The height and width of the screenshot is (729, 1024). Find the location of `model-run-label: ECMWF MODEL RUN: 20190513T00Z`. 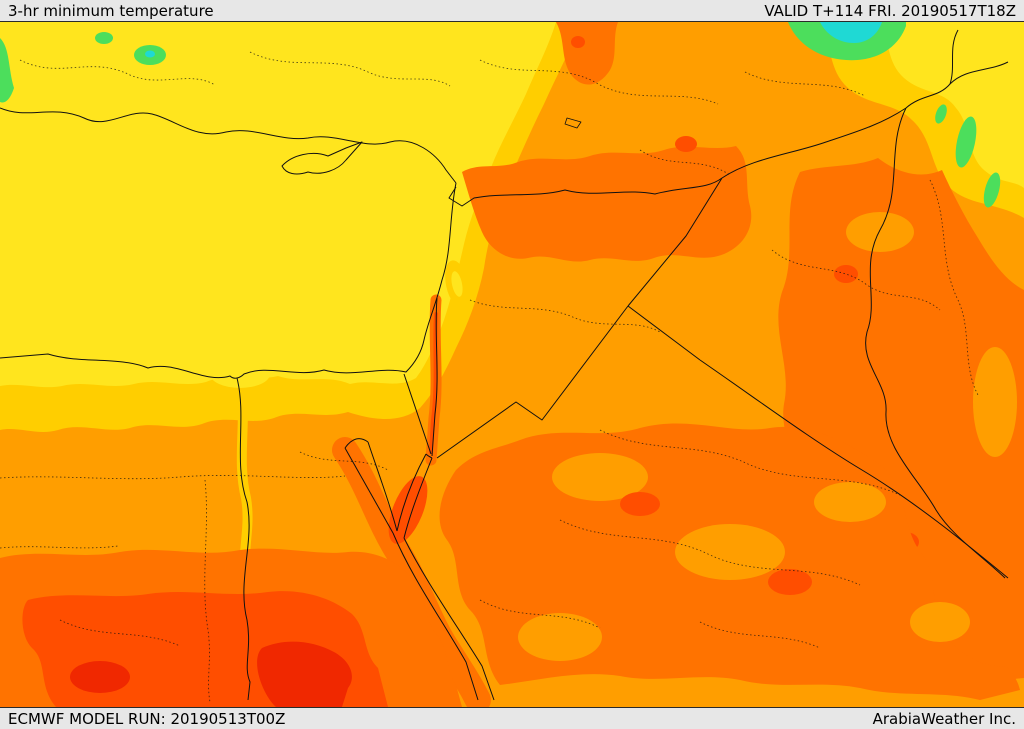

model-run-label: ECMWF MODEL RUN: 20190513T00Z is located at coordinates (147, 718).